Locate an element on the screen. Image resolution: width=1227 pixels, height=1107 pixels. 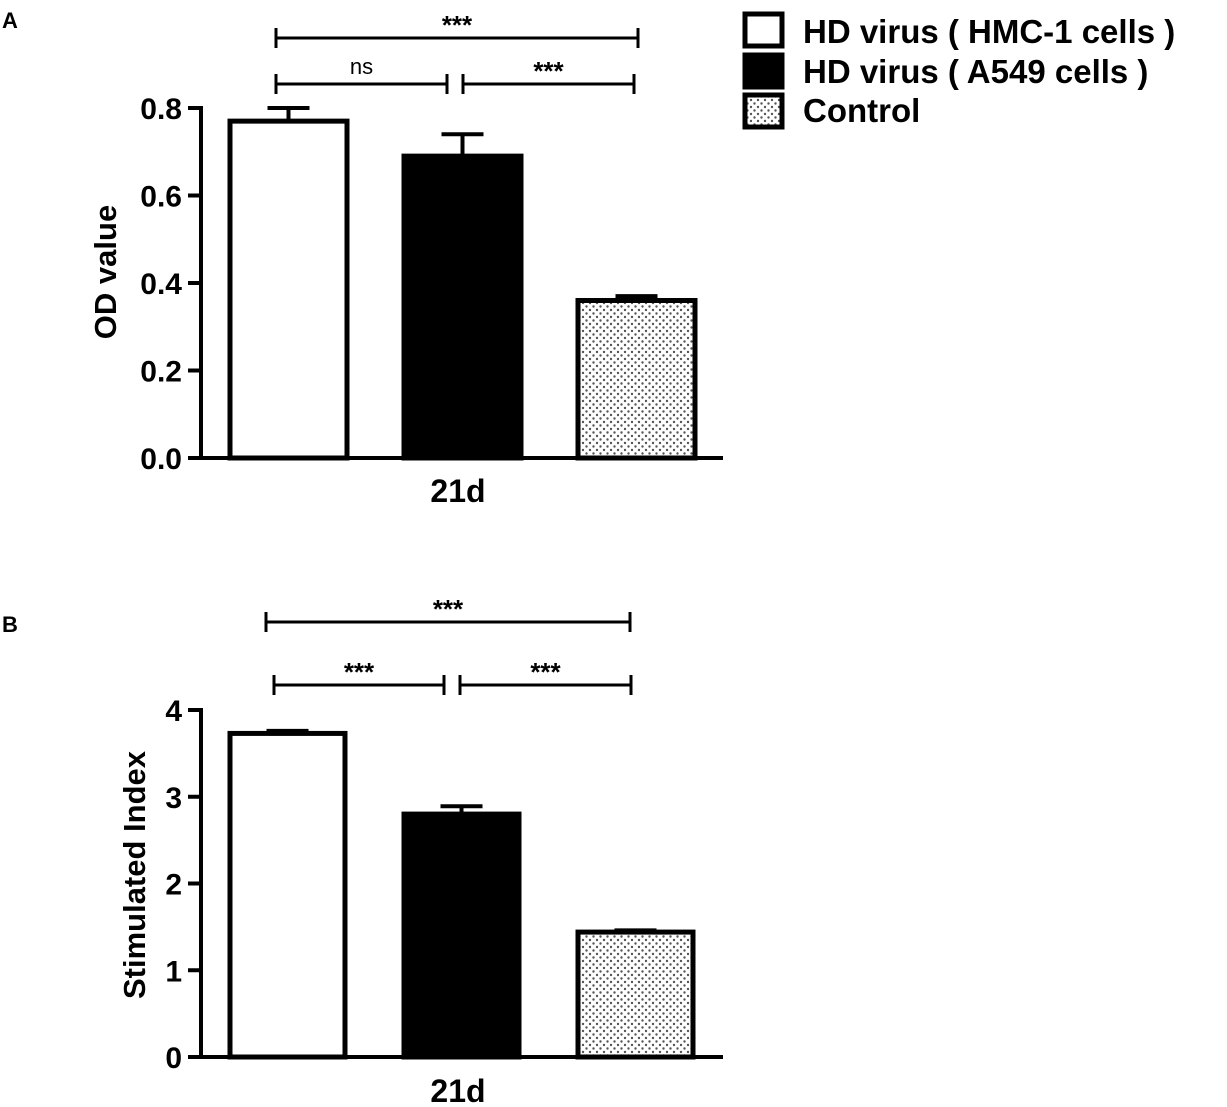
legend-item-hmc1: HD virus ( HMC-1 cells ) is located at coordinates (958, 30).